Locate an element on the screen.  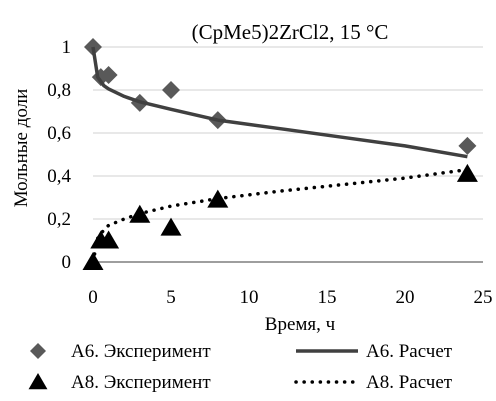
y-axis-title: Мольные доли is located at coordinates (21, 148).